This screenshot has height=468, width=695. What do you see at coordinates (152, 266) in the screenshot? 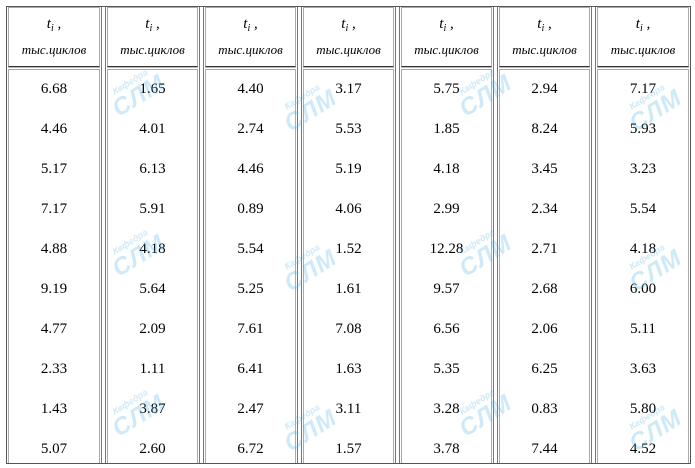
I see `column-body: 1.65 4.01 6.13 5.91 4.18 5.64 2.09 1.11 3.87 2.60` at bounding box center [152, 266].